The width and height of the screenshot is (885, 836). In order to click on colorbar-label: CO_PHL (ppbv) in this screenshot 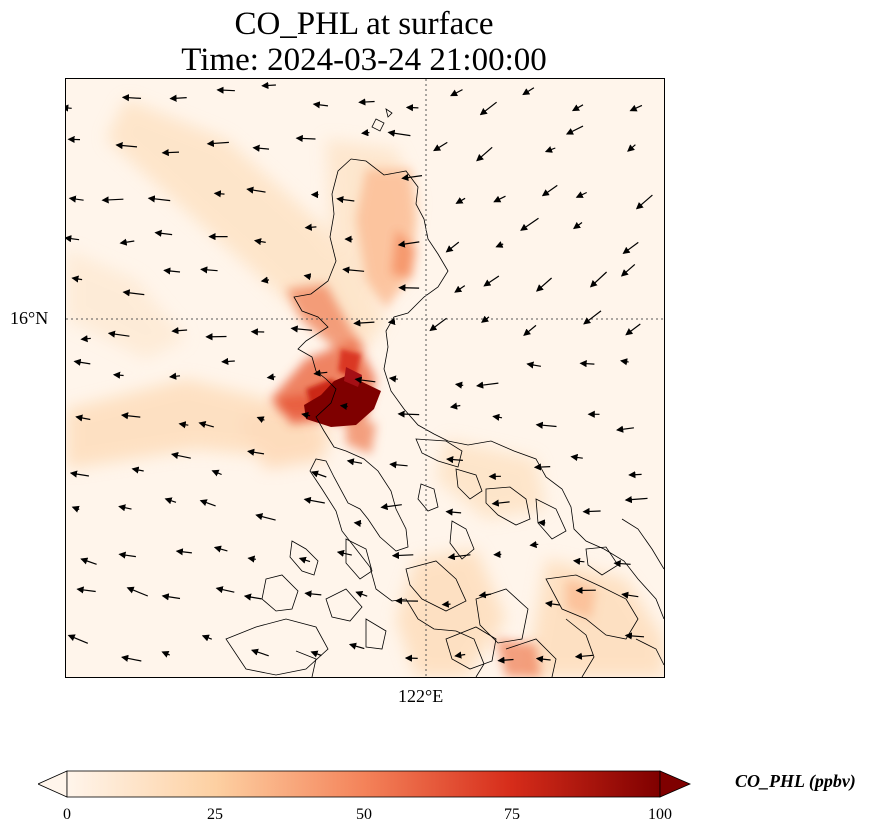, I will do `click(795, 781)`.